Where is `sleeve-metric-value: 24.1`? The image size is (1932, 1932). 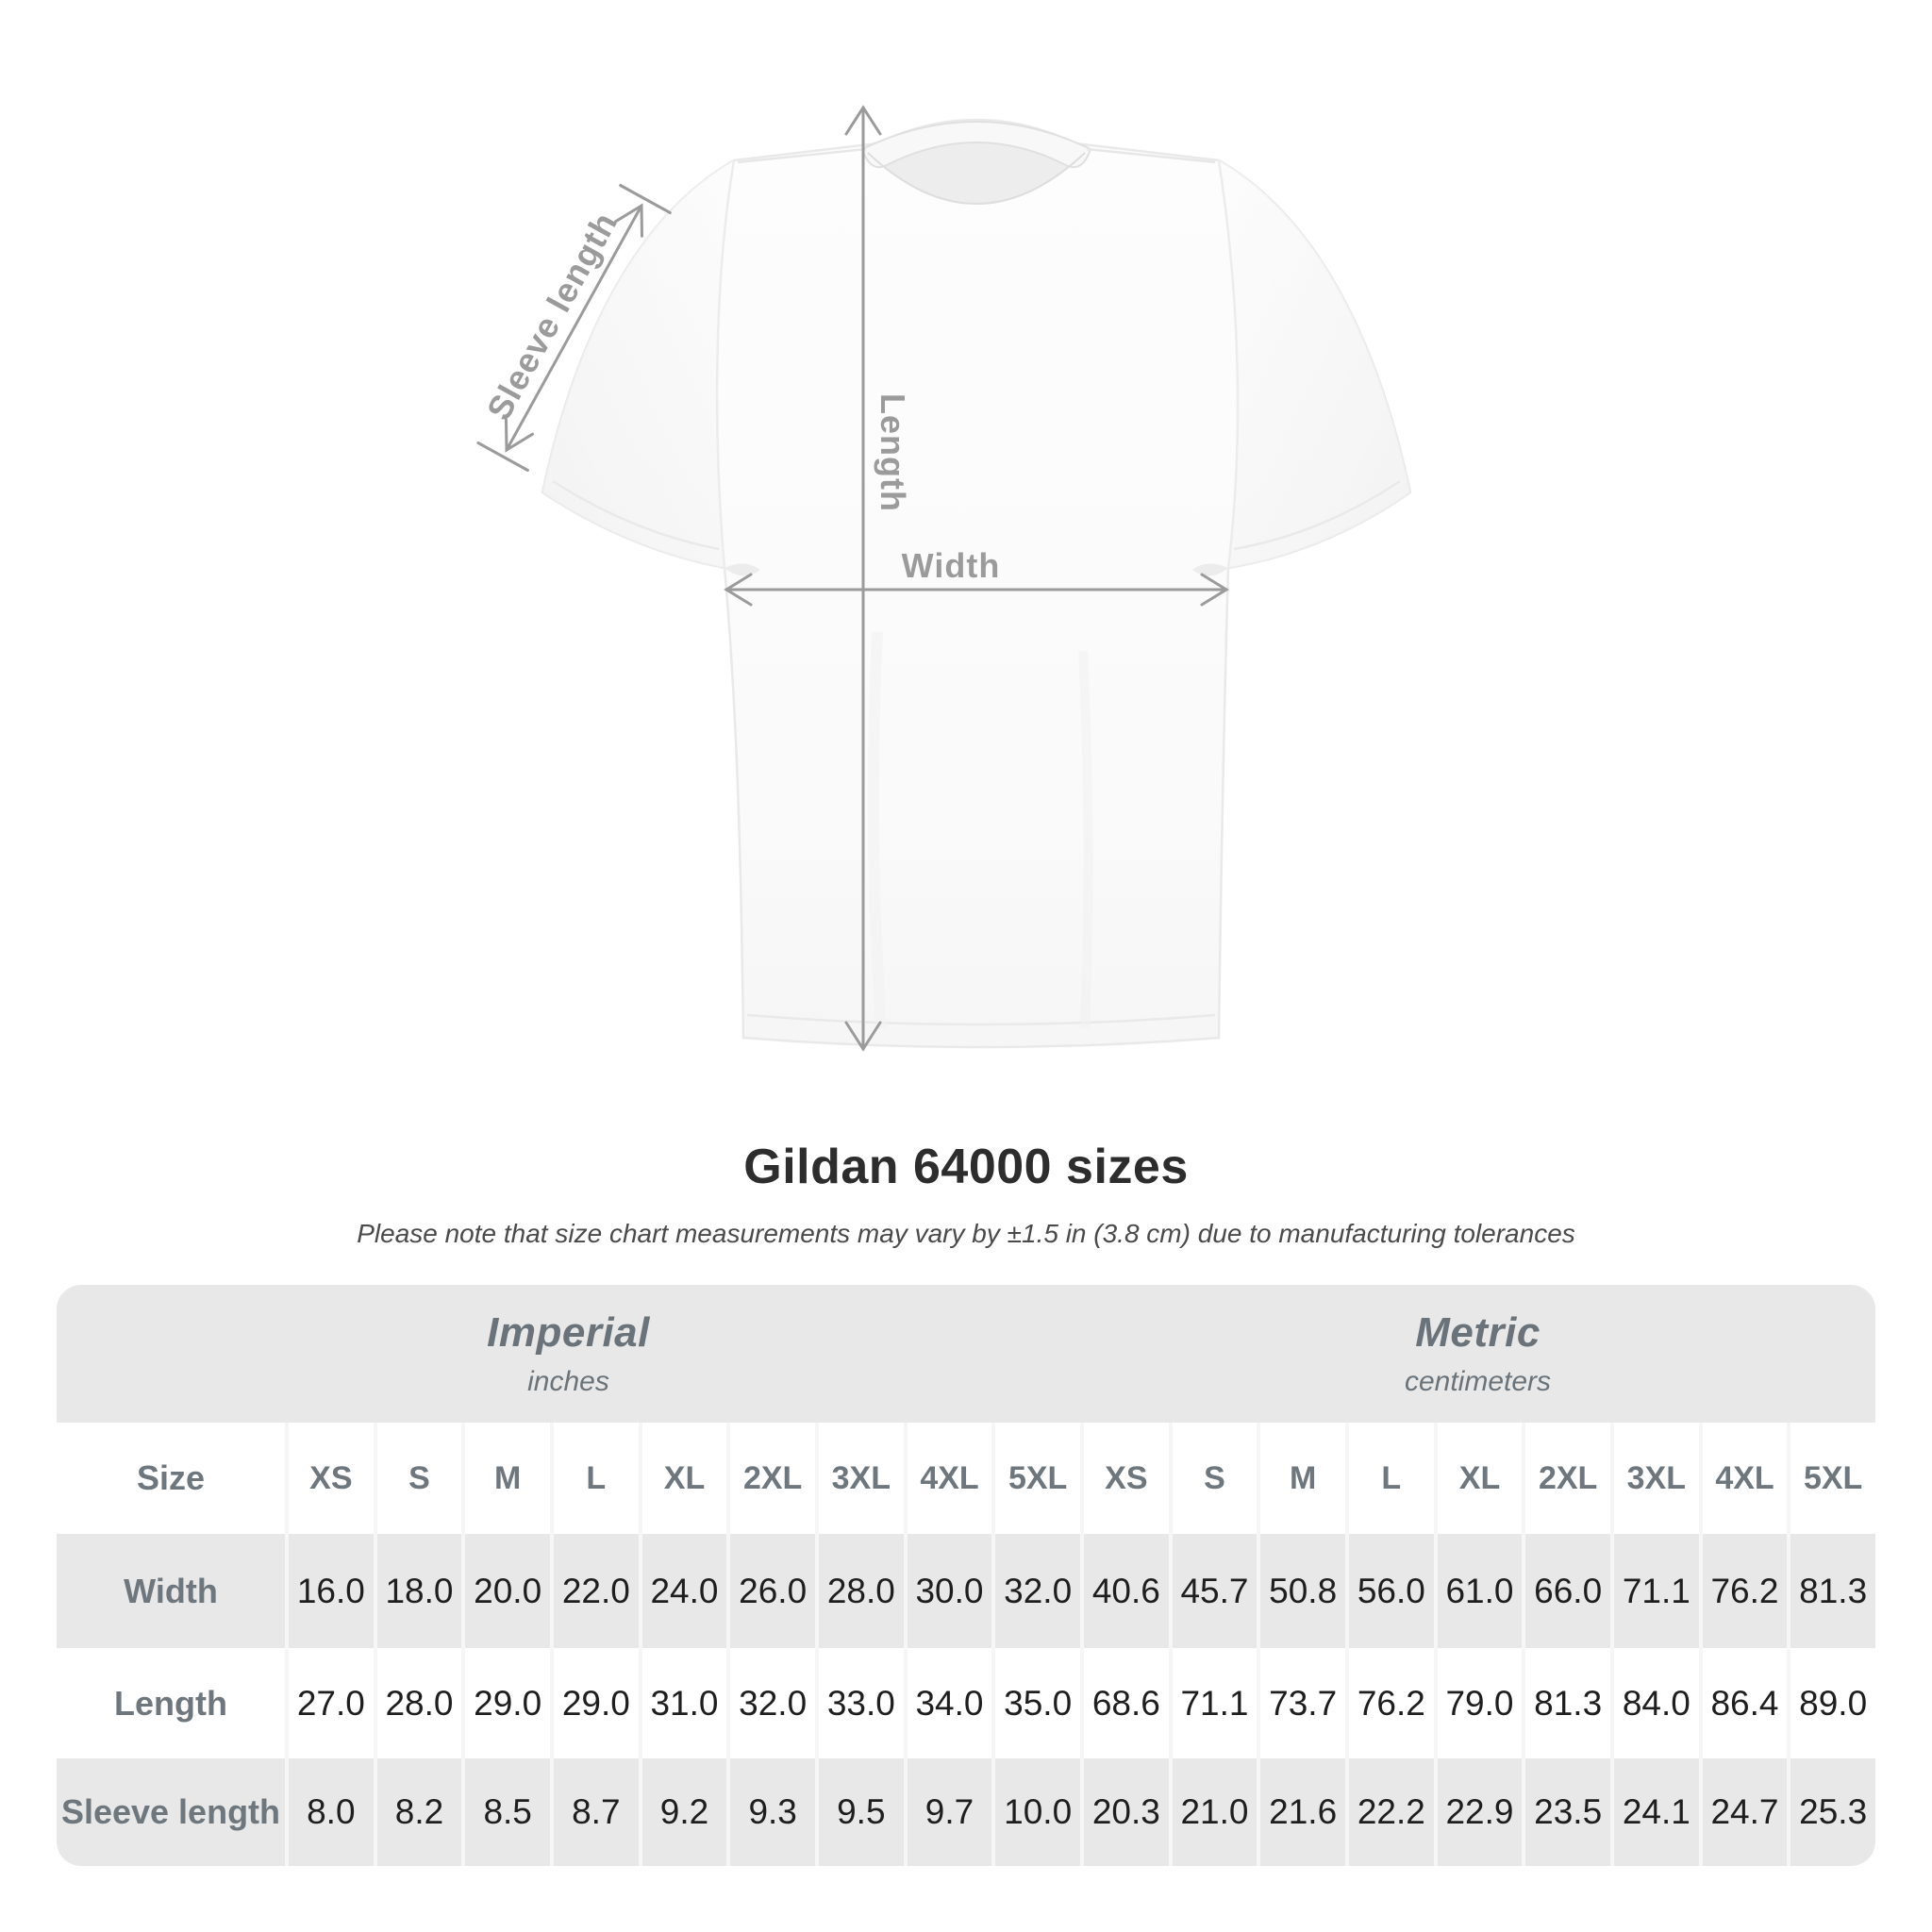 sleeve-metric-value: 24.1 is located at coordinates (1654, 1812).